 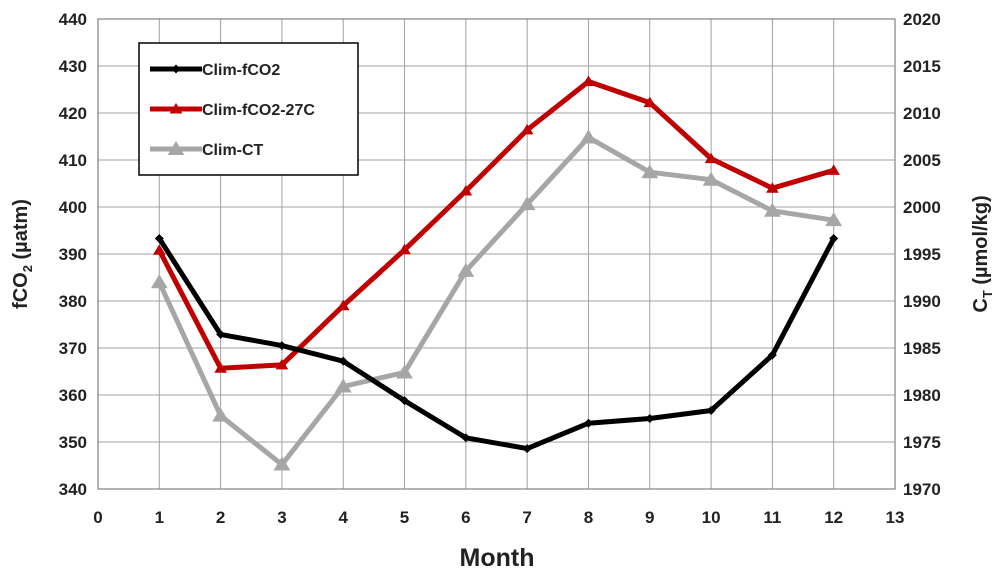 What do you see at coordinates (258, 110) in the screenshot?
I see `legend-label: Clim-fCO2-27C` at bounding box center [258, 110].